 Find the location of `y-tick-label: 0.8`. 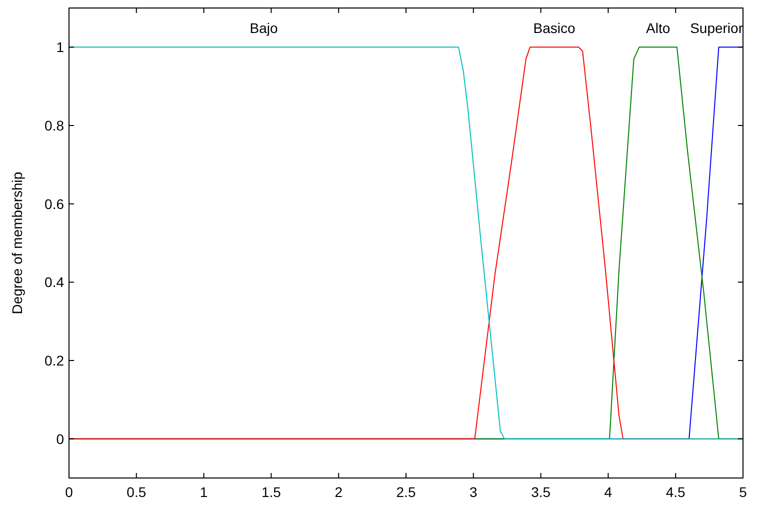

y-tick-label: 0.8 is located at coordinates (54, 126).